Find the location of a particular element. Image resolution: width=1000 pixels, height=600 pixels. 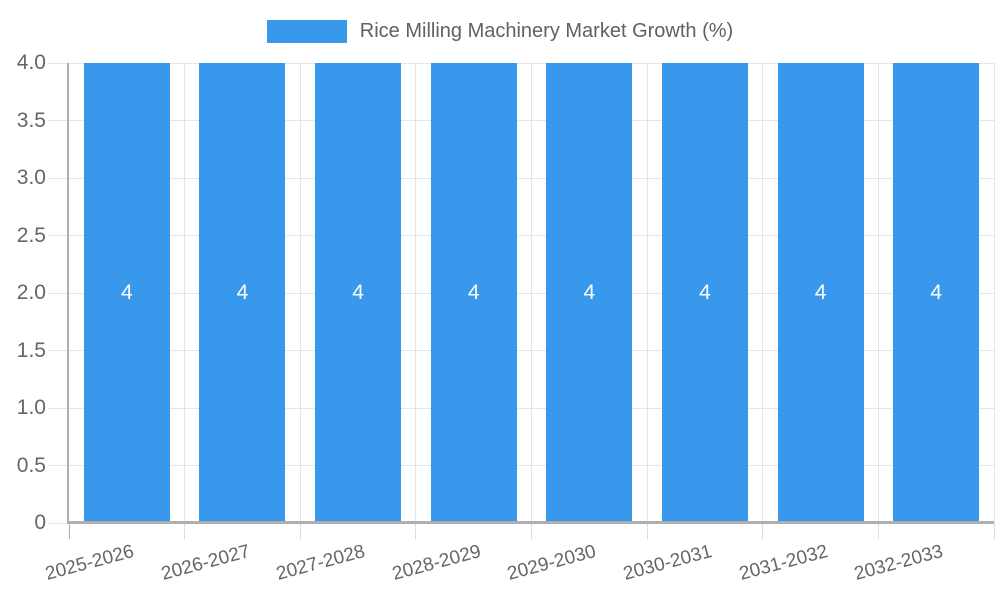

x-tick-label: 2027-2028 is located at coordinates (321, 563).